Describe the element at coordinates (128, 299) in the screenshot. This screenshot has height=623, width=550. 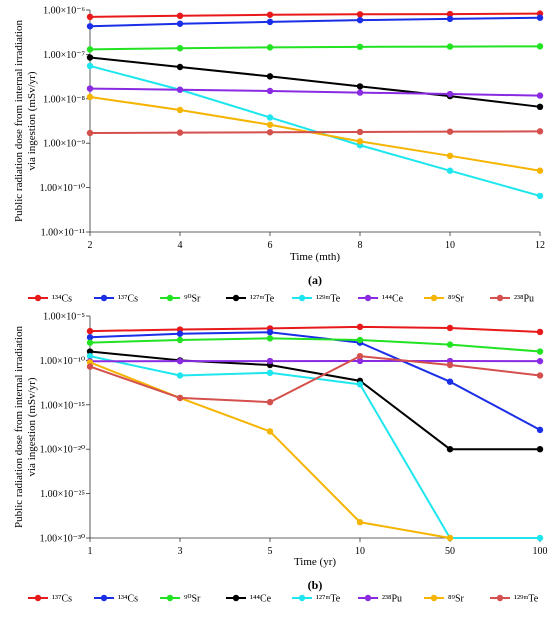
I see `legend-label: ¹³⁷Cs` at that location.